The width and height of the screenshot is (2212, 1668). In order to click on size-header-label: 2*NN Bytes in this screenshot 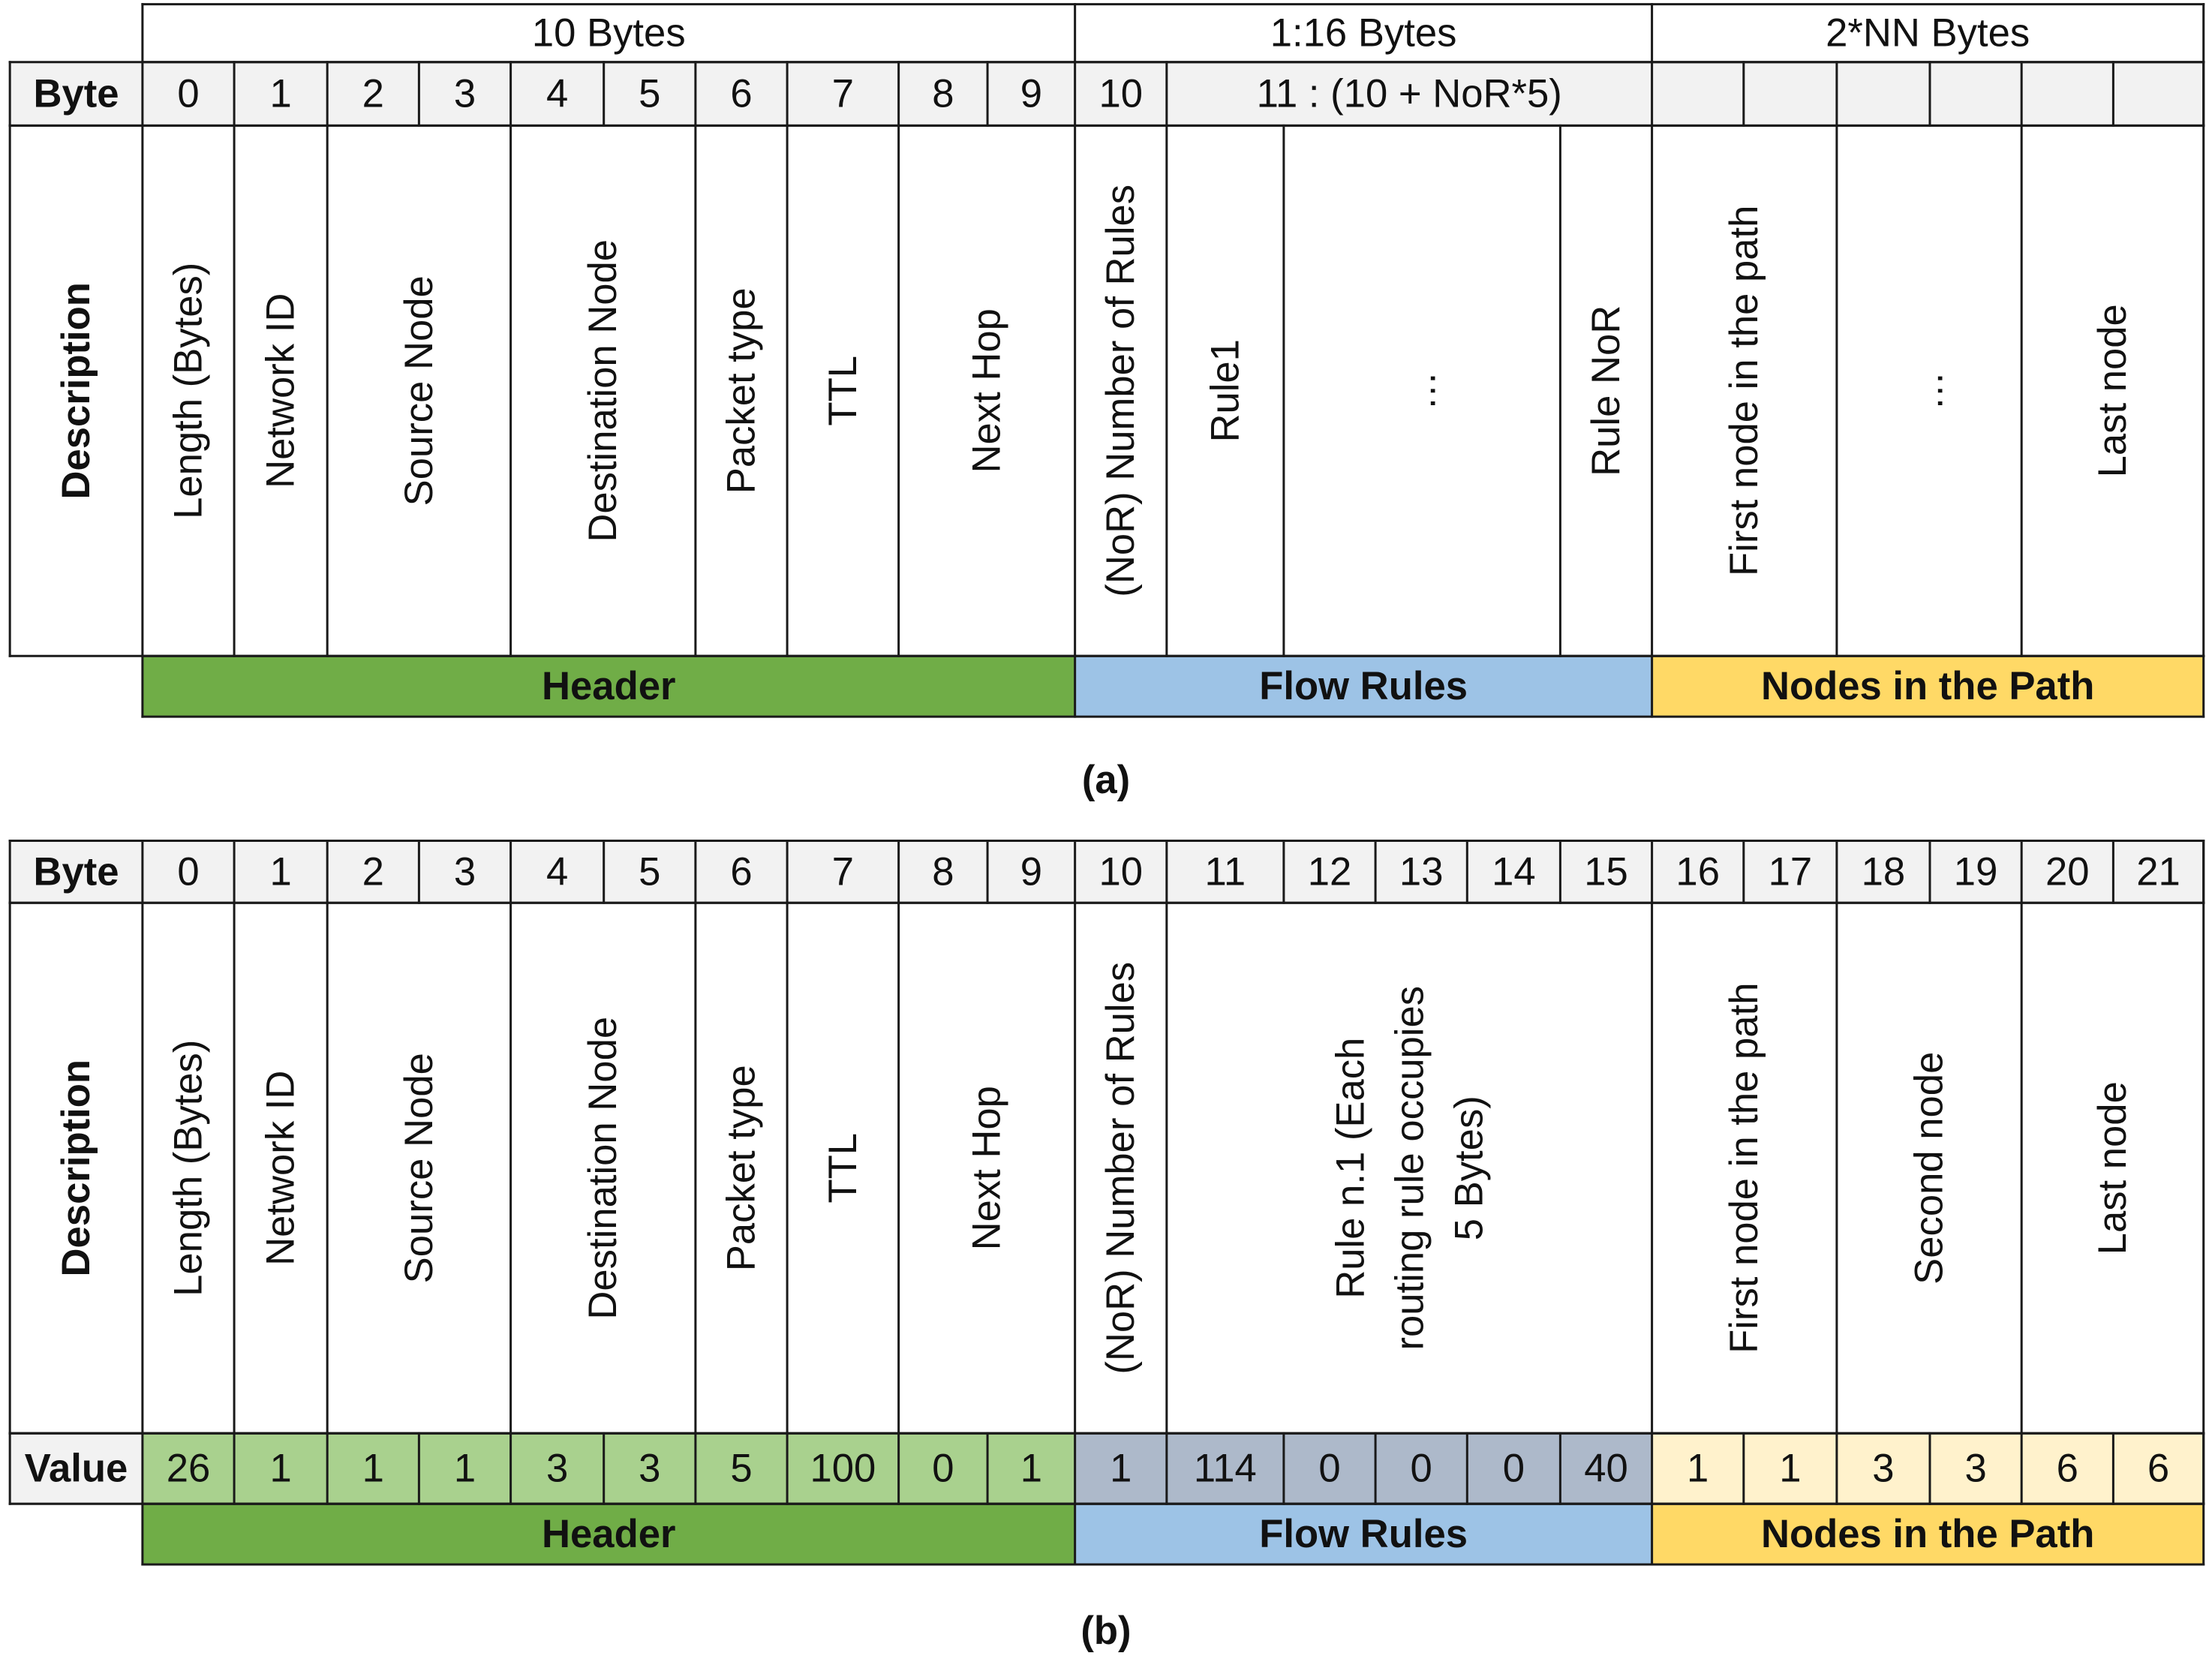, I will do `click(1928, 33)`.